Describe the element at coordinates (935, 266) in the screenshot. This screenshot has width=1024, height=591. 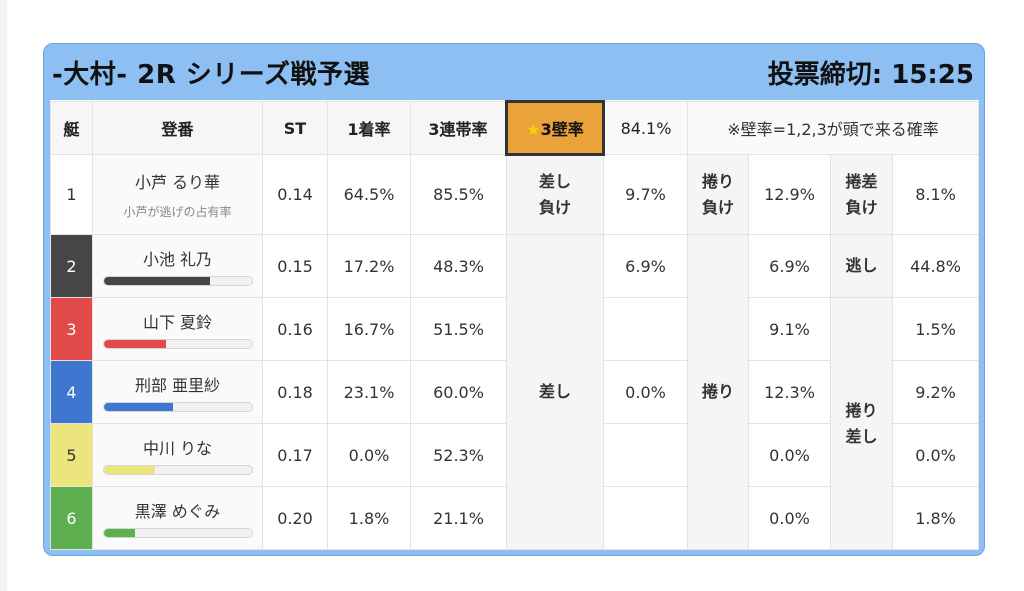
I see `nige-value: 44.8%` at that location.